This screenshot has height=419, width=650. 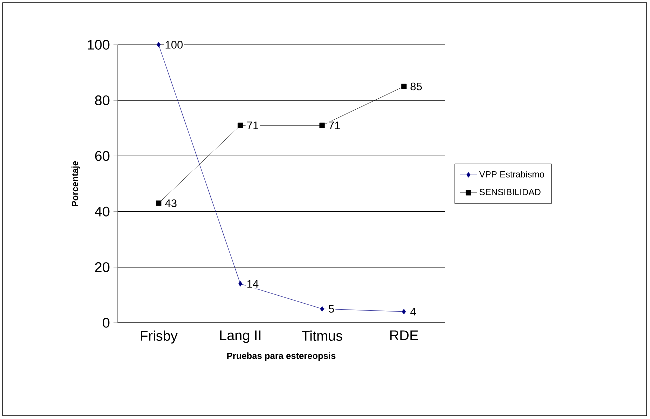 I want to click on x-tick-label: RDE, so click(x=404, y=335).